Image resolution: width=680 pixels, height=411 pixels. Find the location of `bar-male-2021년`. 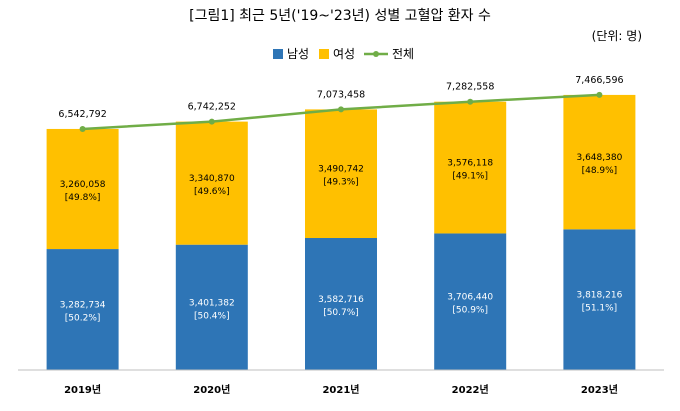

bar-male-2021년 is located at coordinates (341, 304).